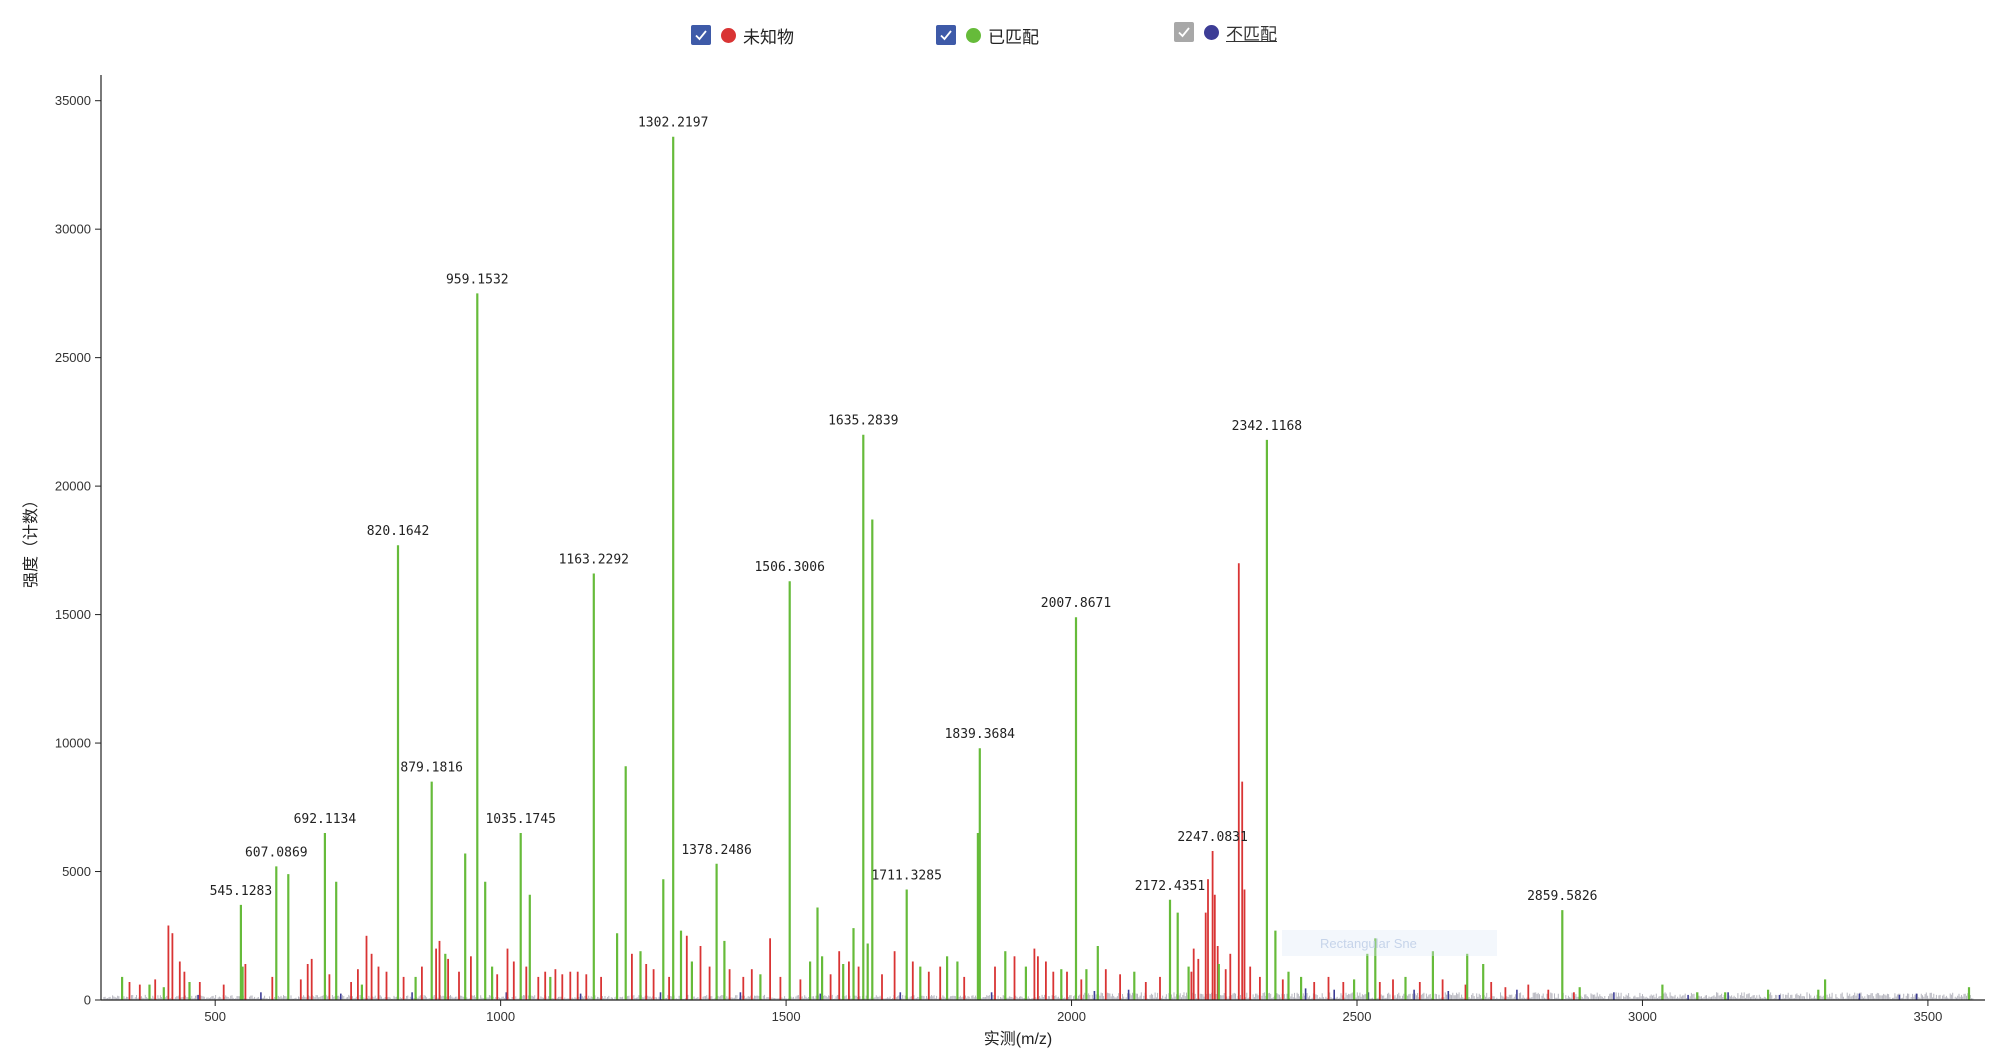 The image size is (2000, 1063). What do you see at coordinates (728, 35) in the screenshot?
I see `legend-dot-unknown` at bounding box center [728, 35].